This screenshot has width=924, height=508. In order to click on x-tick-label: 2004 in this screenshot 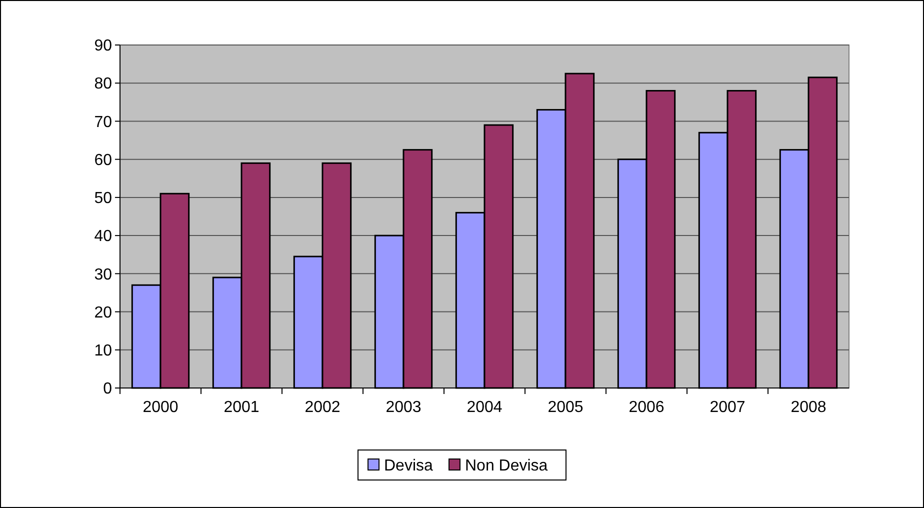, I will do `click(484, 407)`.